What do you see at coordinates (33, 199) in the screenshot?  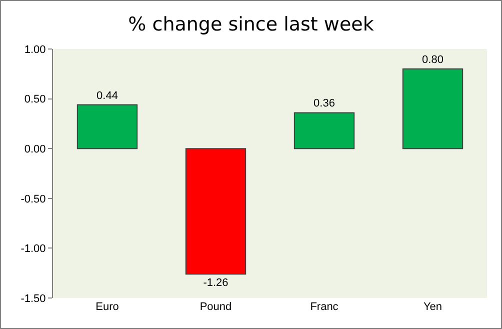 I see `y-tick-label: -0.50` at bounding box center [33, 199].